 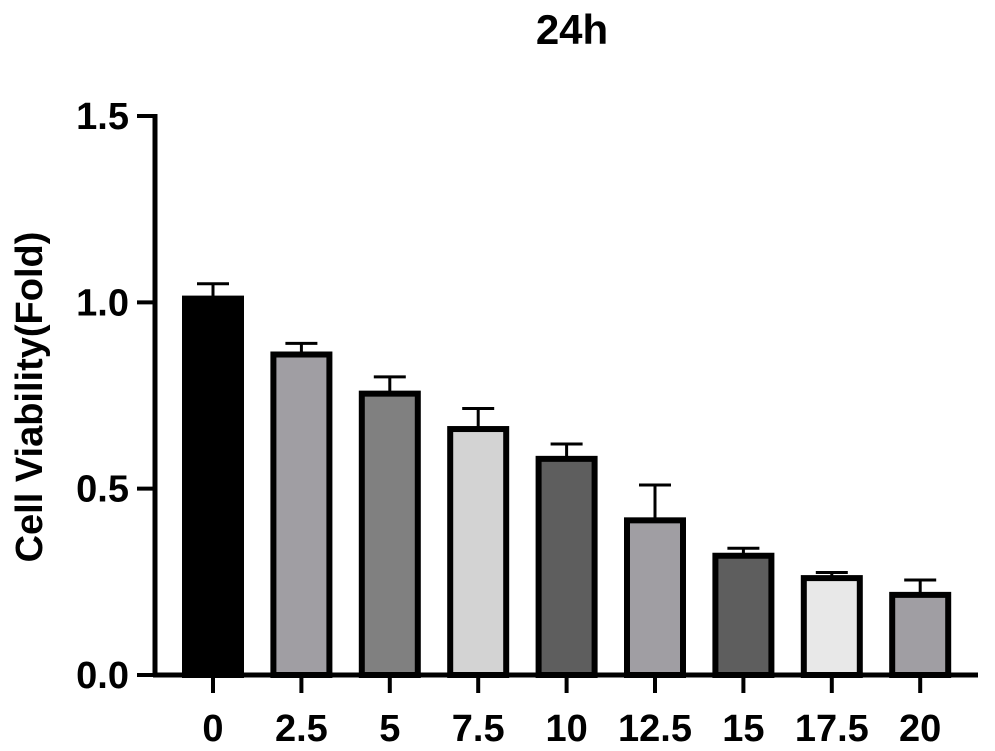 What do you see at coordinates (30, 397) in the screenshot?
I see `y-axis-title: Cell Viability(Fold)` at bounding box center [30, 397].